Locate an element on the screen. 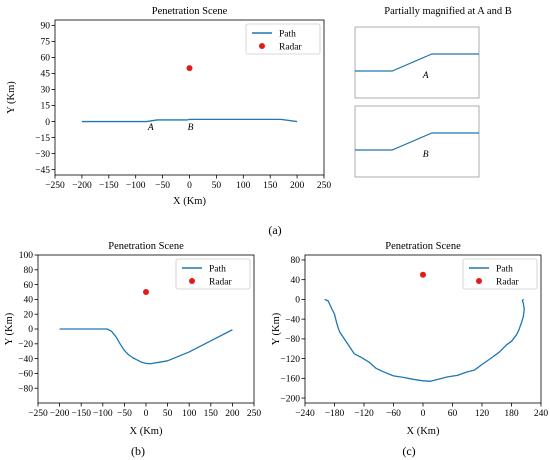 The image size is (550, 460). y-tick-label: −45 is located at coordinates (42, 171).